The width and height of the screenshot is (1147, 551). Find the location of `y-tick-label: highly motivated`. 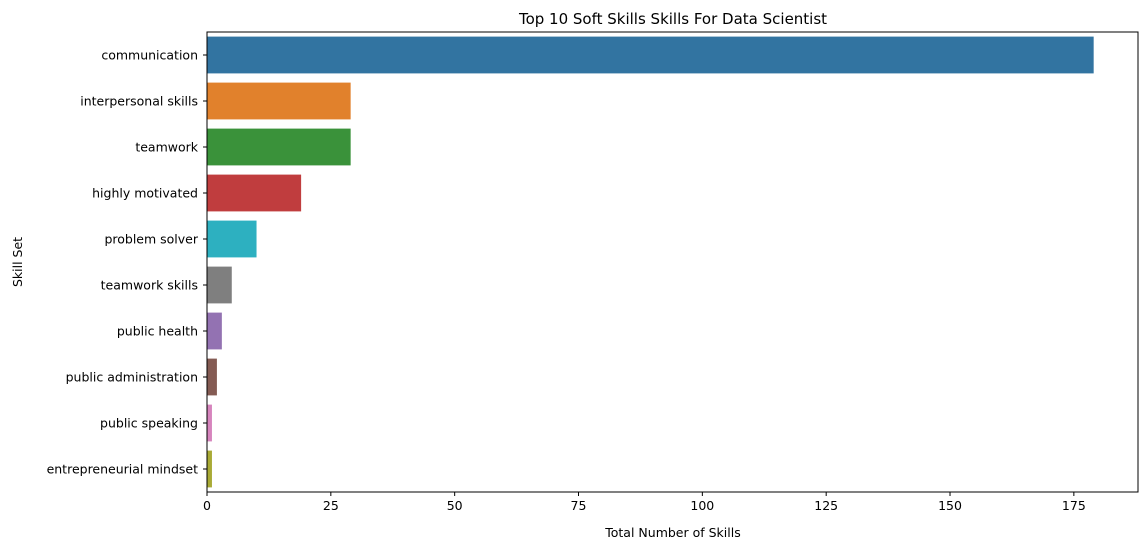

y-tick-label: highly motivated is located at coordinates (145, 193).